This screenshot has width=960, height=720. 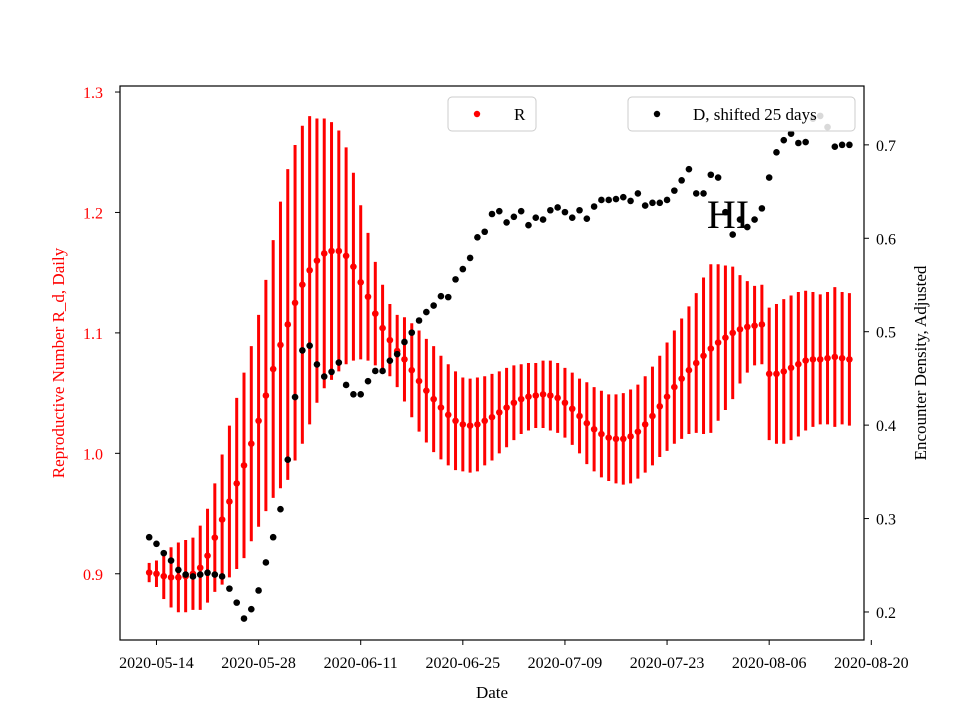 What do you see at coordinates (477, 114) in the screenshot?
I see `legend-r-marker` at bounding box center [477, 114].